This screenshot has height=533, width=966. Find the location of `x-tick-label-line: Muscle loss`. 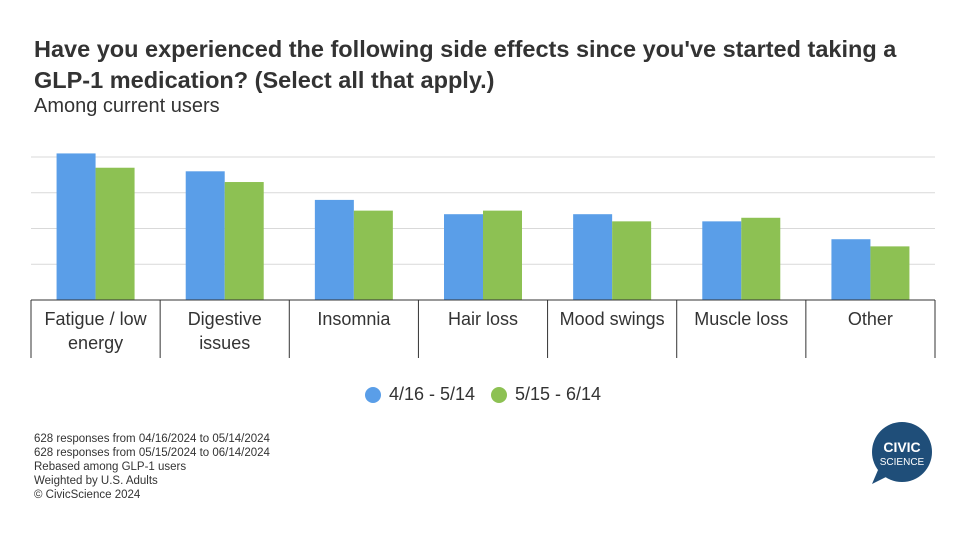

x-tick-label-line: Muscle loss is located at coordinates (741, 319).